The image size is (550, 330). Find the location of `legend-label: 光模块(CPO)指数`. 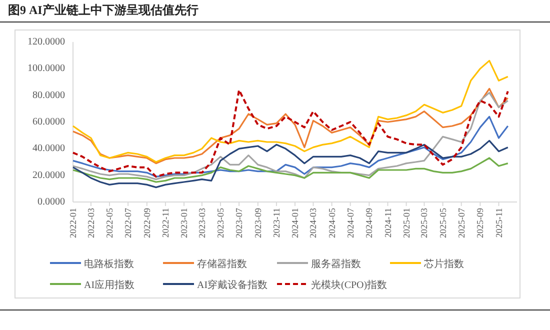

legend-label: 光模块(CPO)指数 is located at coordinates (349, 285).